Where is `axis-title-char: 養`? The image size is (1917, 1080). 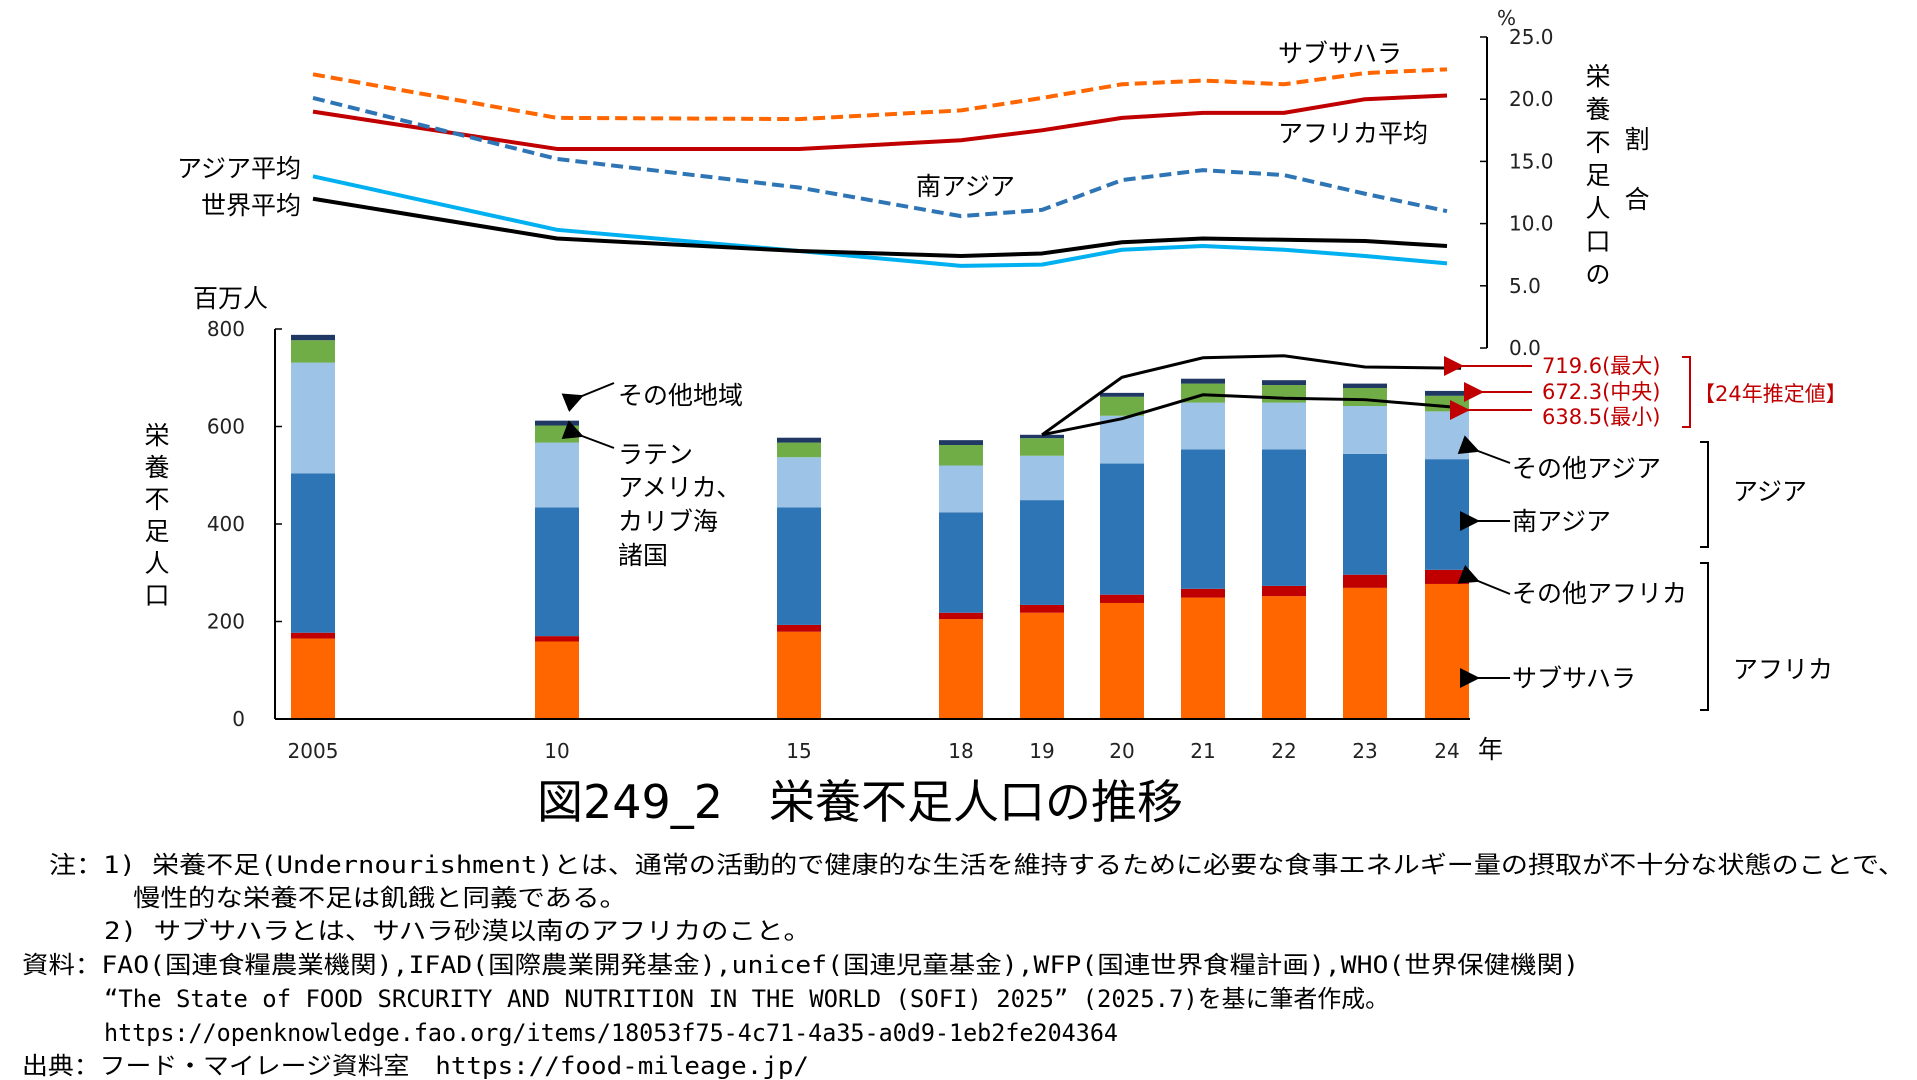 axis-title-char: 養 is located at coordinates (156, 467).